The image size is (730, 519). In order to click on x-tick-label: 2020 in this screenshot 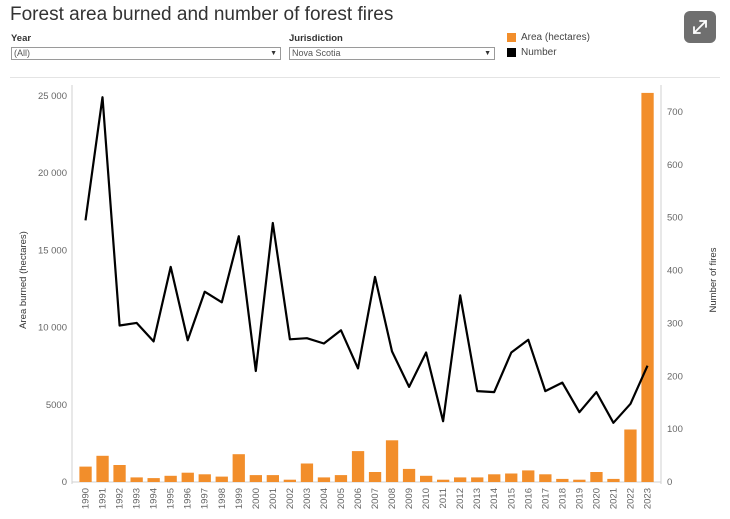, I will do `click(596, 498)`.